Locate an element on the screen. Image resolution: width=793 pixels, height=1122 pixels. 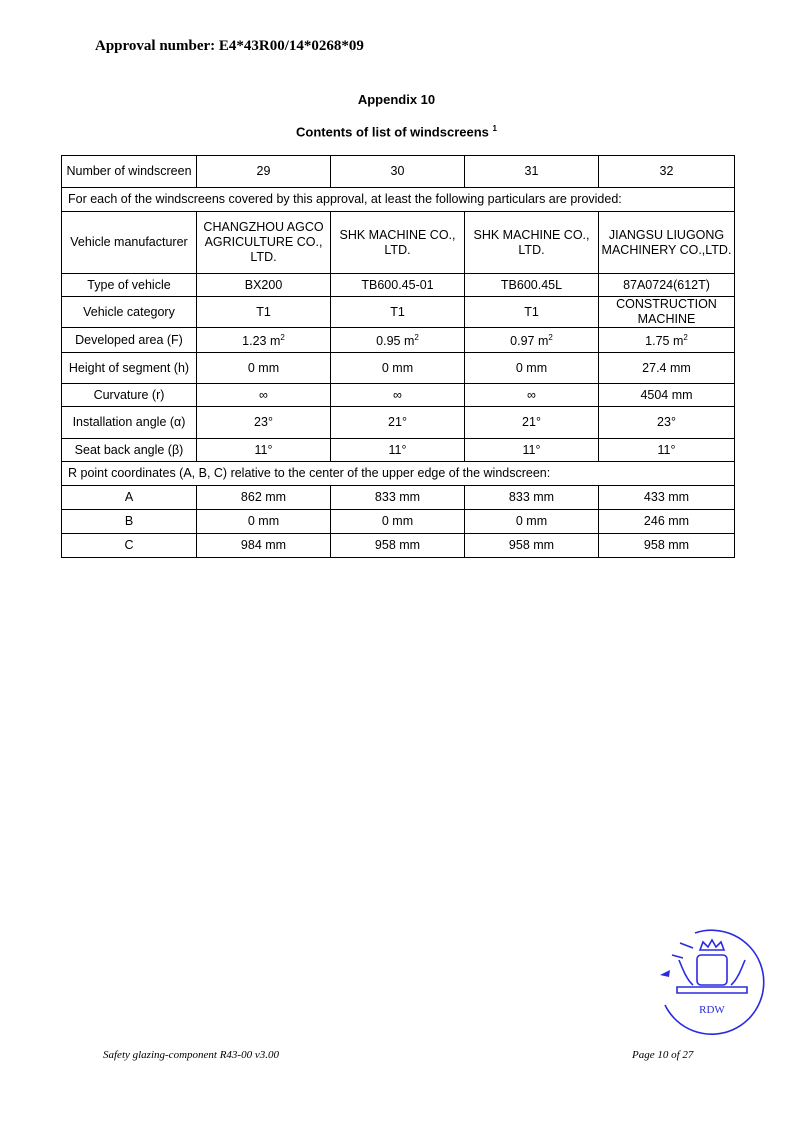
cell-value: 1.23 m is located at coordinates (261, 341).